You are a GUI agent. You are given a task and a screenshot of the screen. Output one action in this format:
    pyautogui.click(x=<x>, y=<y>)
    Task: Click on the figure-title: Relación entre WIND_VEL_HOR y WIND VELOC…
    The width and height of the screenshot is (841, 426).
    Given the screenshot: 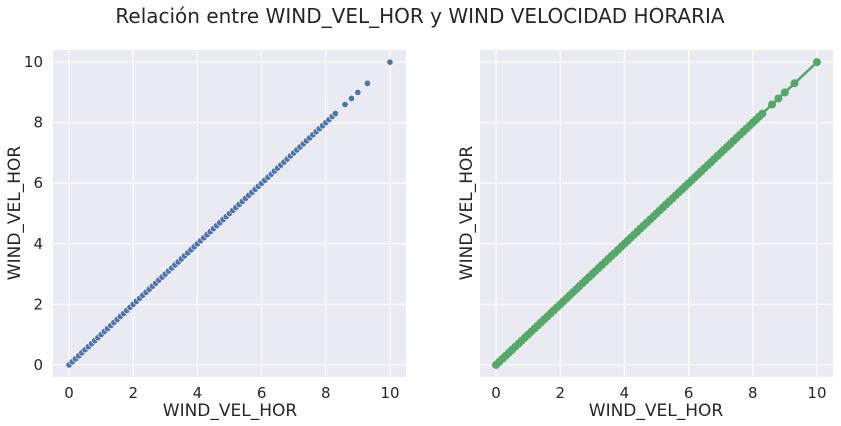 What is the action you would take?
    pyautogui.click(x=420, y=16)
    